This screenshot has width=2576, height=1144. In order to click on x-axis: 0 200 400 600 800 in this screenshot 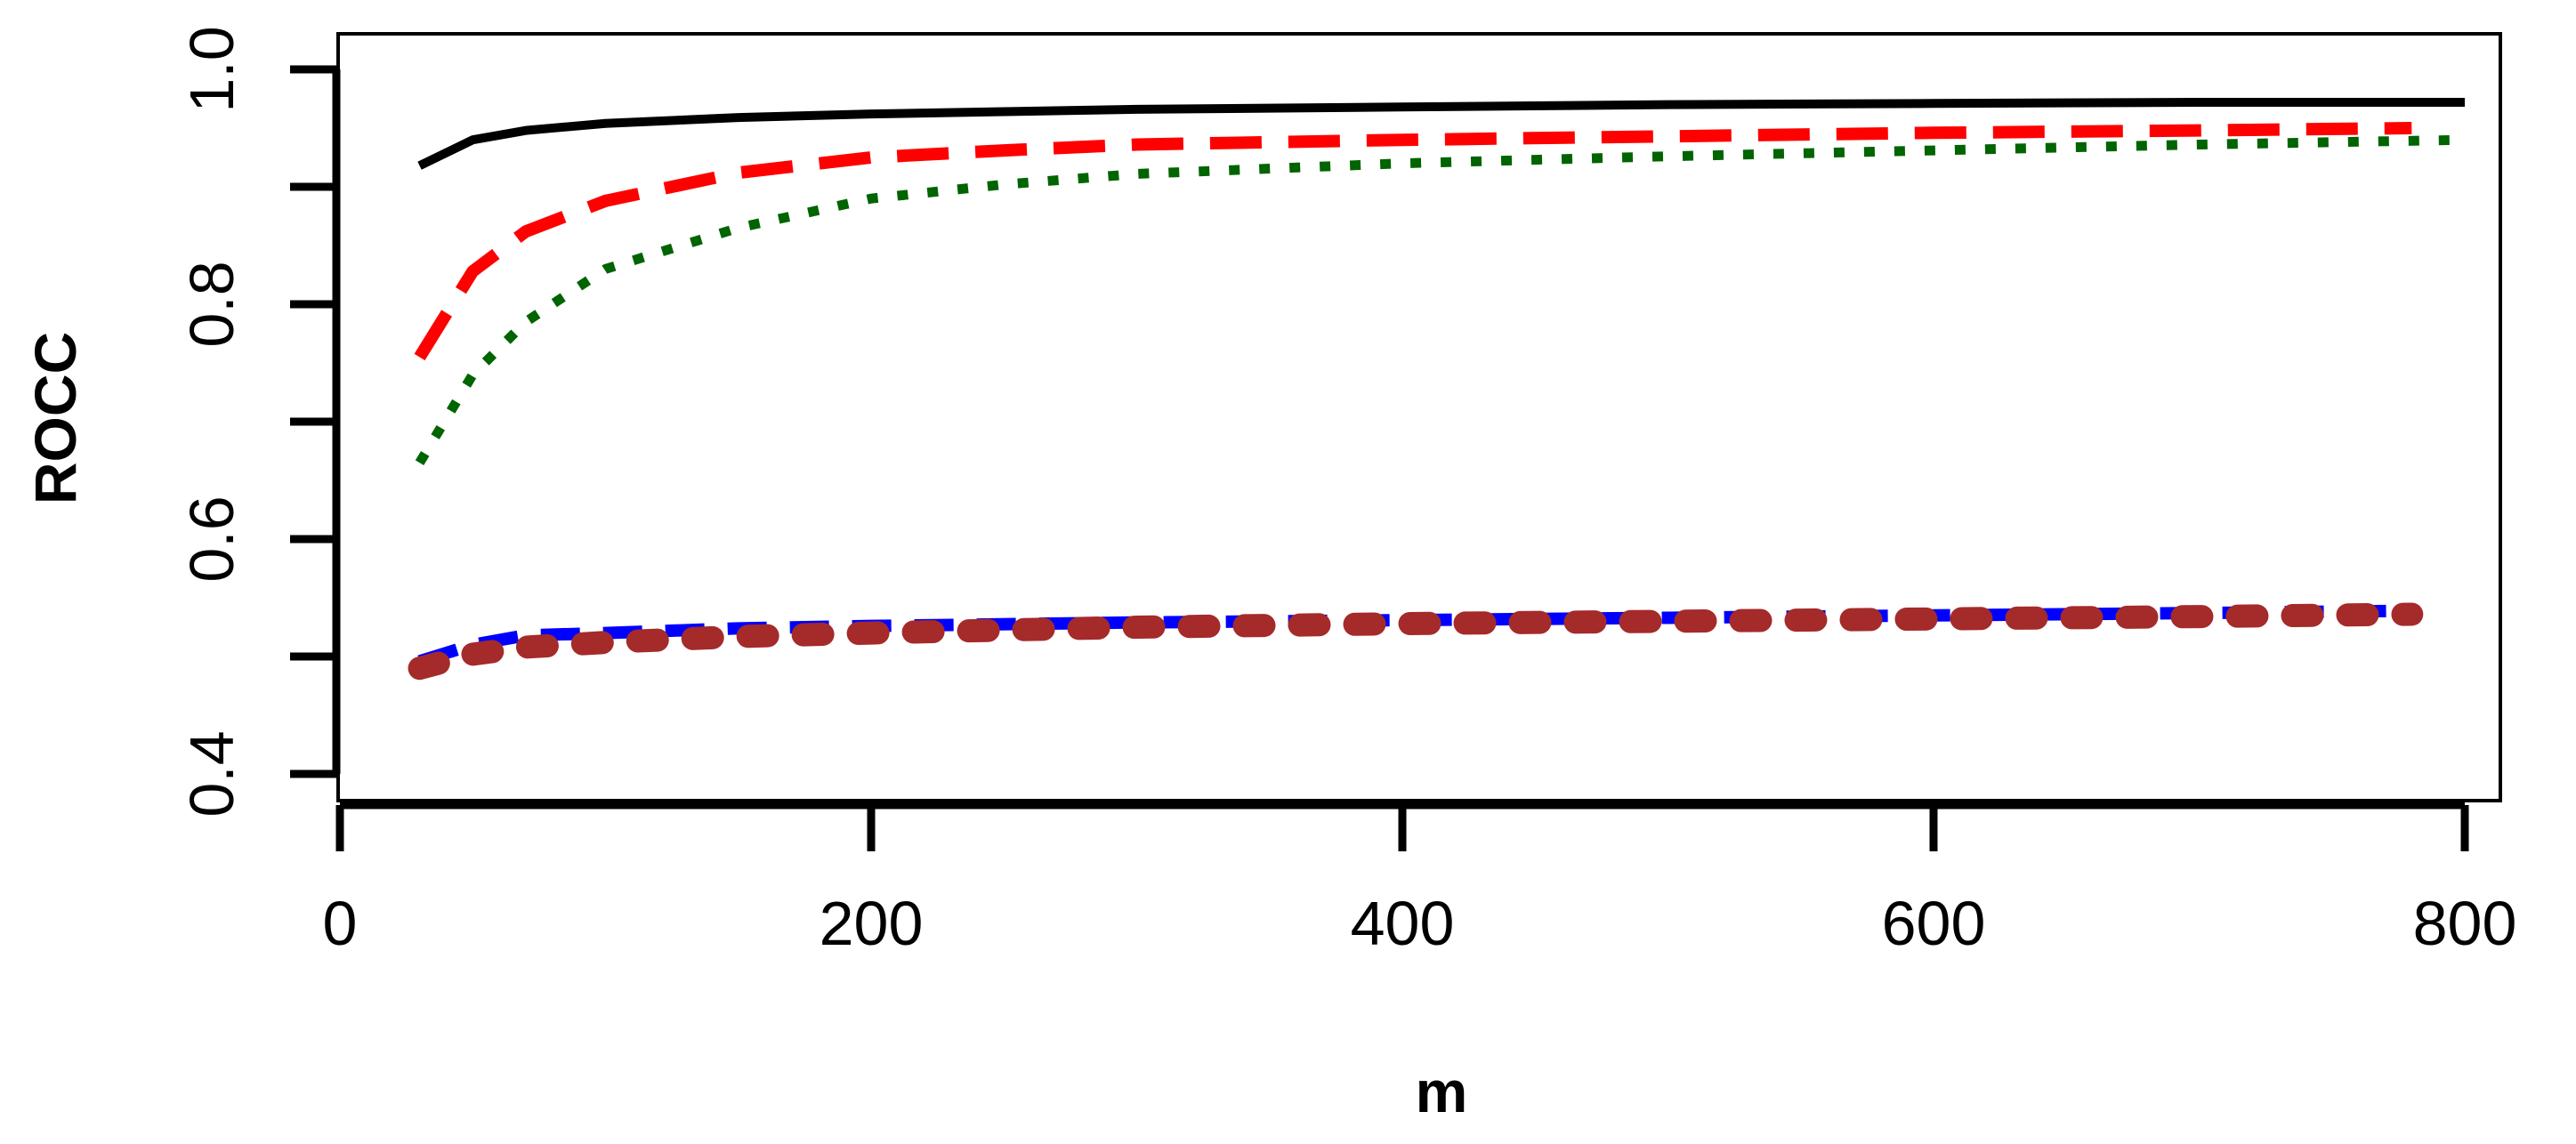, I will do `click(1420, 880)`.